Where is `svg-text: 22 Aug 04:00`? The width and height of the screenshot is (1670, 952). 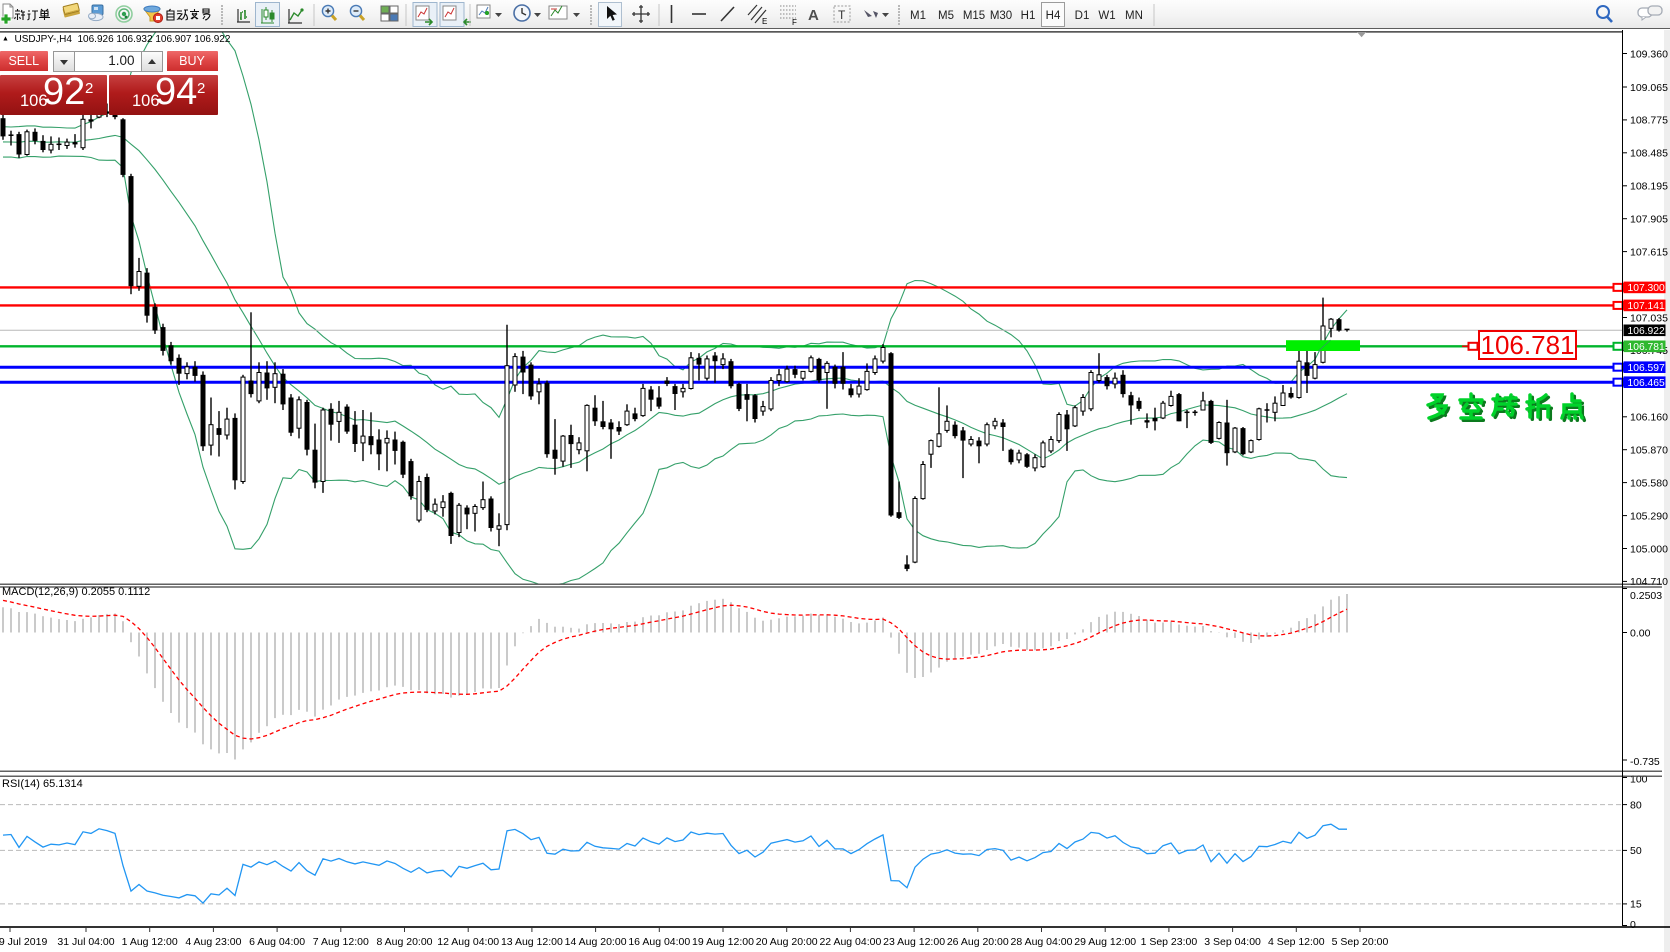
svg-text: 22 Aug 04:00 is located at coordinates (850, 942).